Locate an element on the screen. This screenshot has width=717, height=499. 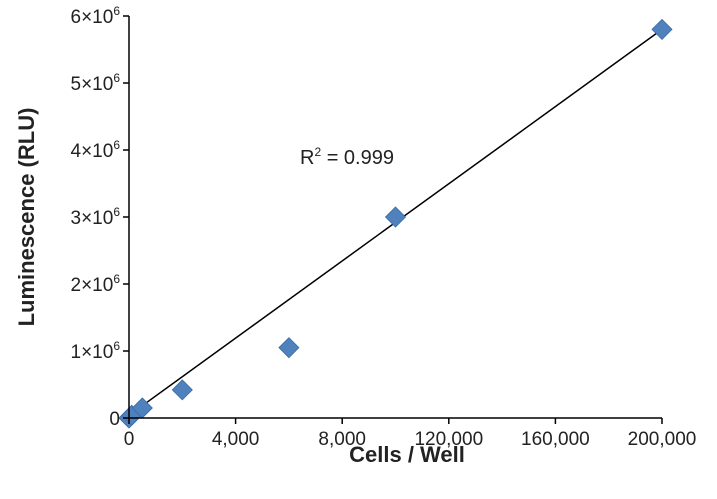
x-tick-label: 200,000 is located at coordinates (662, 439).